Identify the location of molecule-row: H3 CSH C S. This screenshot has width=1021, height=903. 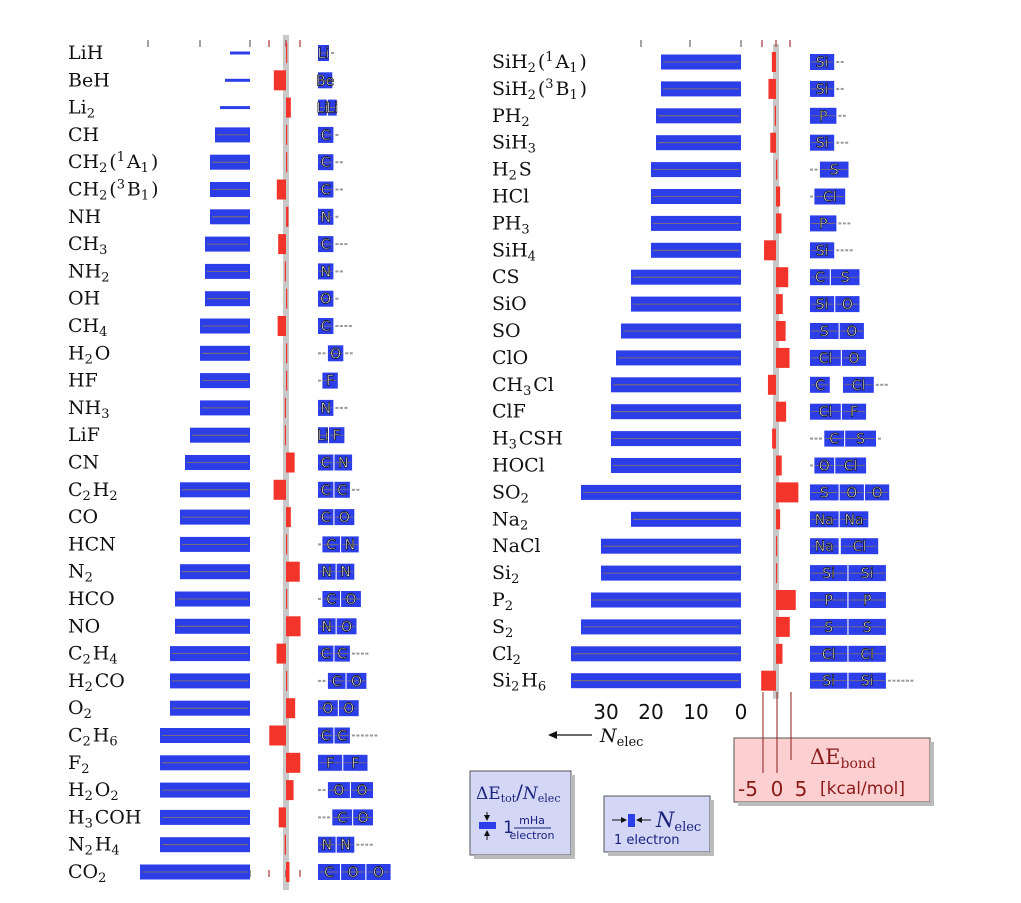
(686, 440).